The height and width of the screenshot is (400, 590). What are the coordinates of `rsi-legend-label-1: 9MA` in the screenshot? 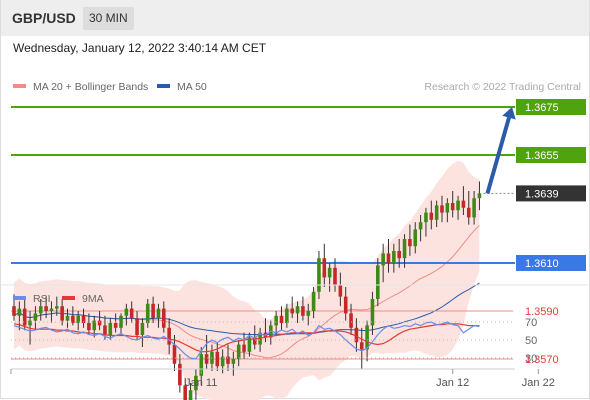 It's located at (93, 299).